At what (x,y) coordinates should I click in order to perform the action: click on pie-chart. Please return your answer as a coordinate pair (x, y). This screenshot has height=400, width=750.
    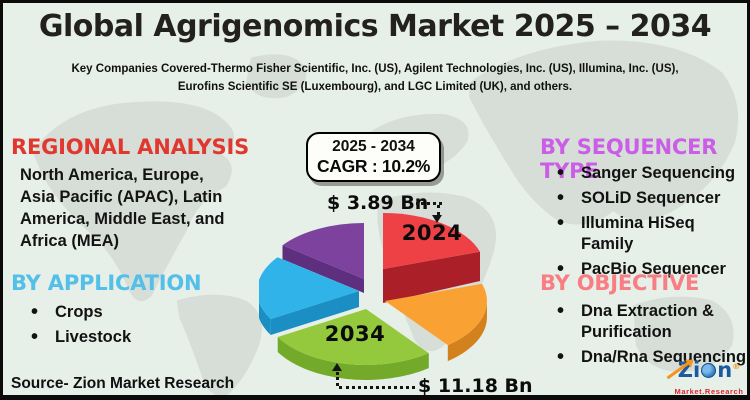
    Looking at the image, I should click on (373, 296).